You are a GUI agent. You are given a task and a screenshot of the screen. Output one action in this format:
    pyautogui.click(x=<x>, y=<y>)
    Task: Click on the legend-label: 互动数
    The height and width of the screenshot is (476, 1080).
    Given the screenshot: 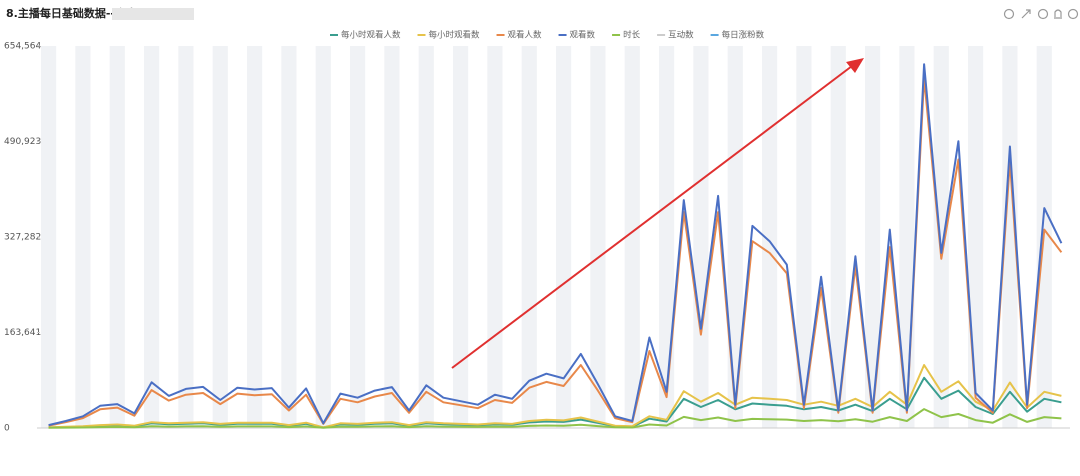 What is the action you would take?
    pyautogui.click(x=681, y=35)
    